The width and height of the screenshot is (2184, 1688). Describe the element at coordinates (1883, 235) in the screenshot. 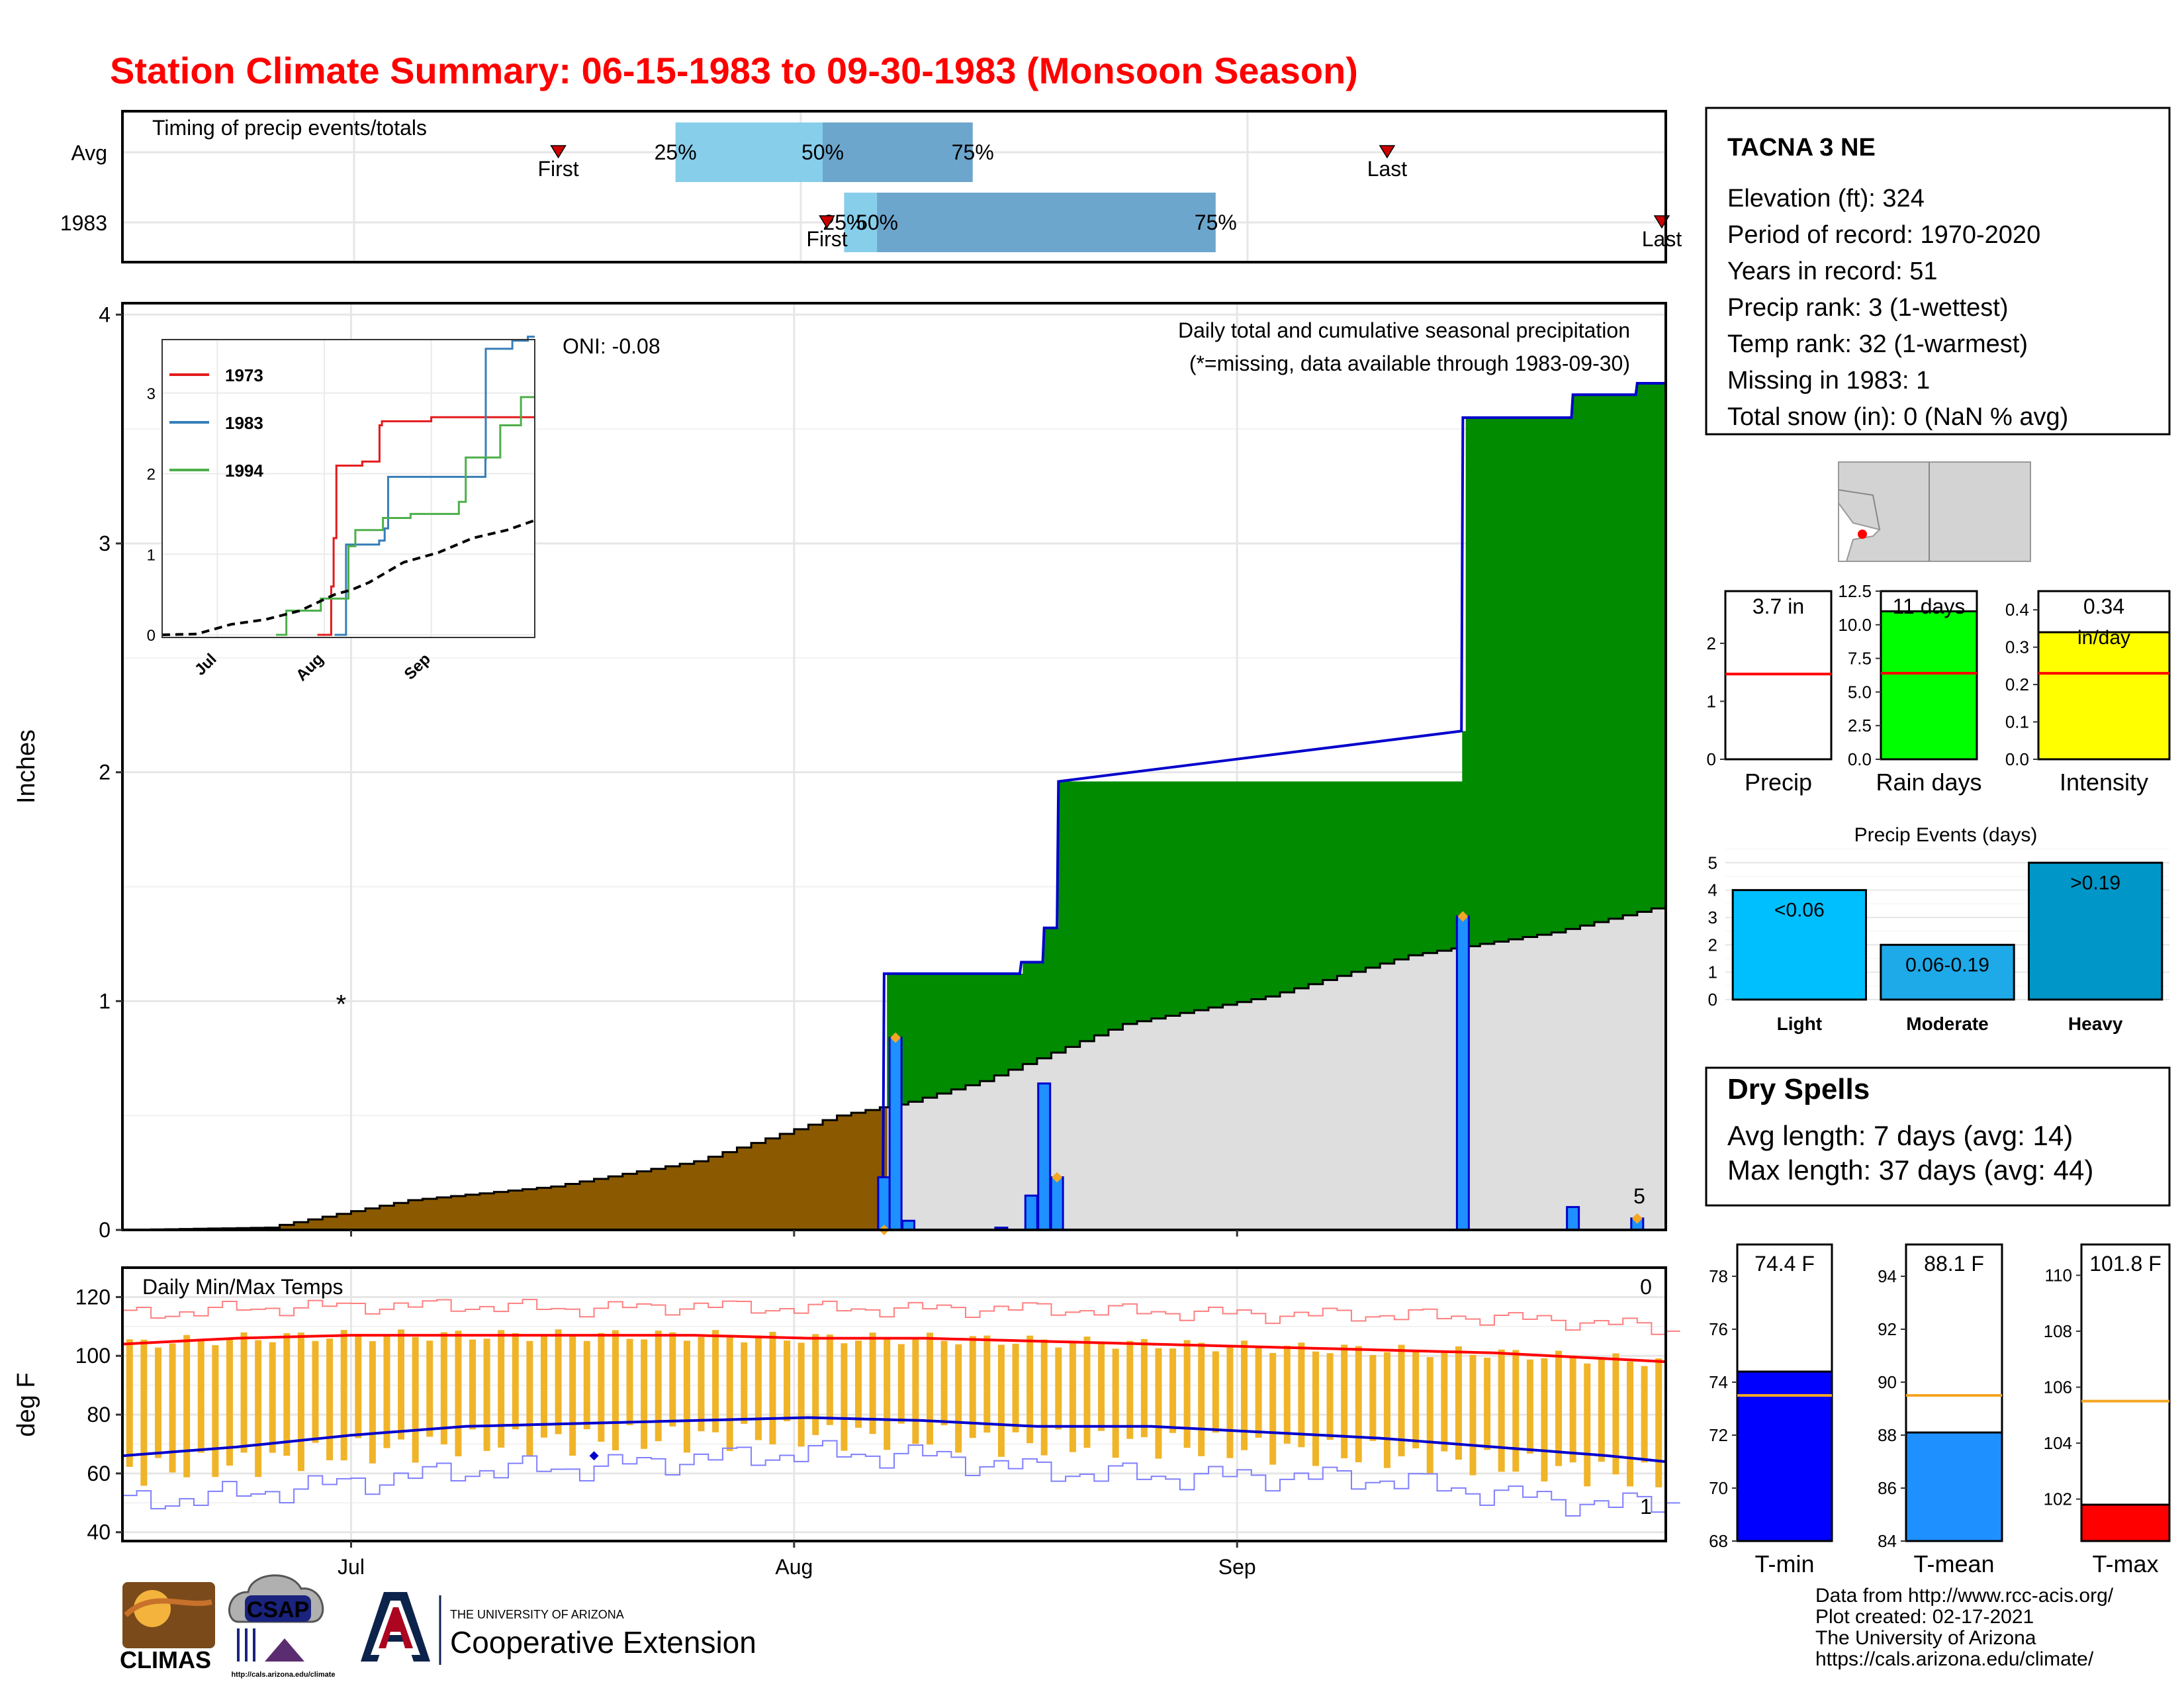

I see `station-line-period: Period of record: 1970-2020` at that location.